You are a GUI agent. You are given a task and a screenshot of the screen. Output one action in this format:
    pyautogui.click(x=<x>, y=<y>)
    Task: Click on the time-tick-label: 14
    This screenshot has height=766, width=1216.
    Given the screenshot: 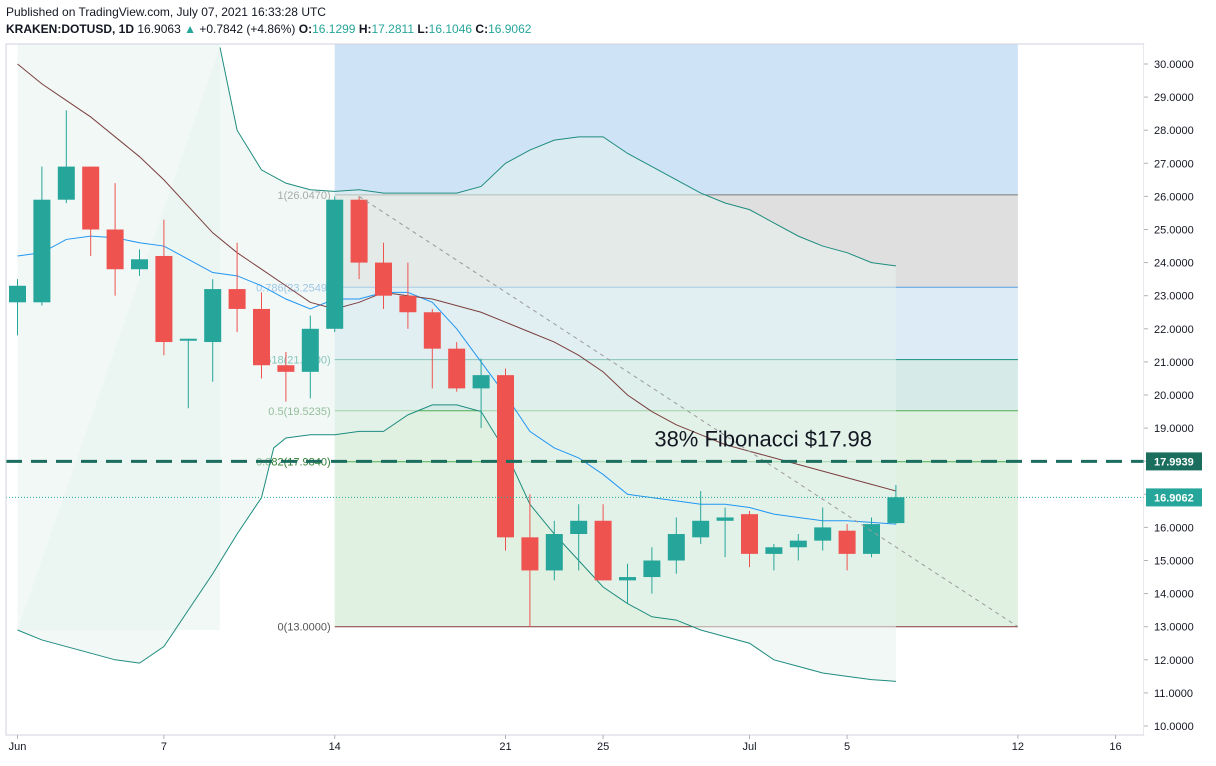 What is the action you would take?
    pyautogui.click(x=335, y=747)
    